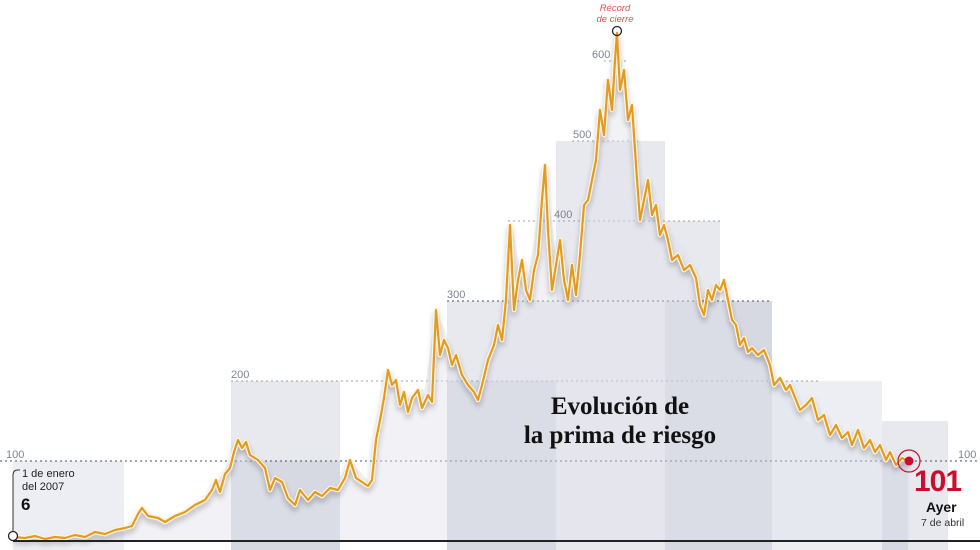 Image resolution: width=980 pixels, height=550 pixels. I want to click on start-marker, so click(13, 536).